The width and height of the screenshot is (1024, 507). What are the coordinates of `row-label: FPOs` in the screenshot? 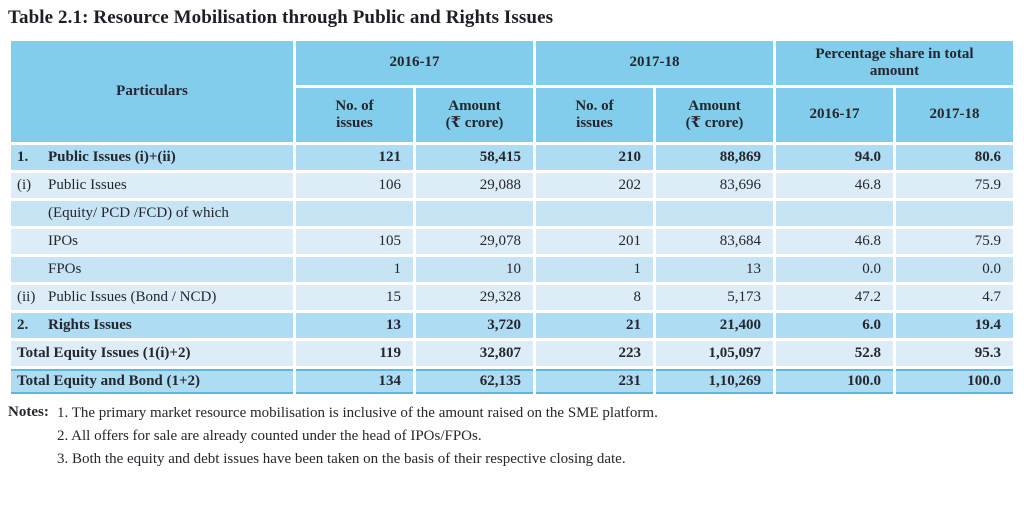 It's located at (65, 268).